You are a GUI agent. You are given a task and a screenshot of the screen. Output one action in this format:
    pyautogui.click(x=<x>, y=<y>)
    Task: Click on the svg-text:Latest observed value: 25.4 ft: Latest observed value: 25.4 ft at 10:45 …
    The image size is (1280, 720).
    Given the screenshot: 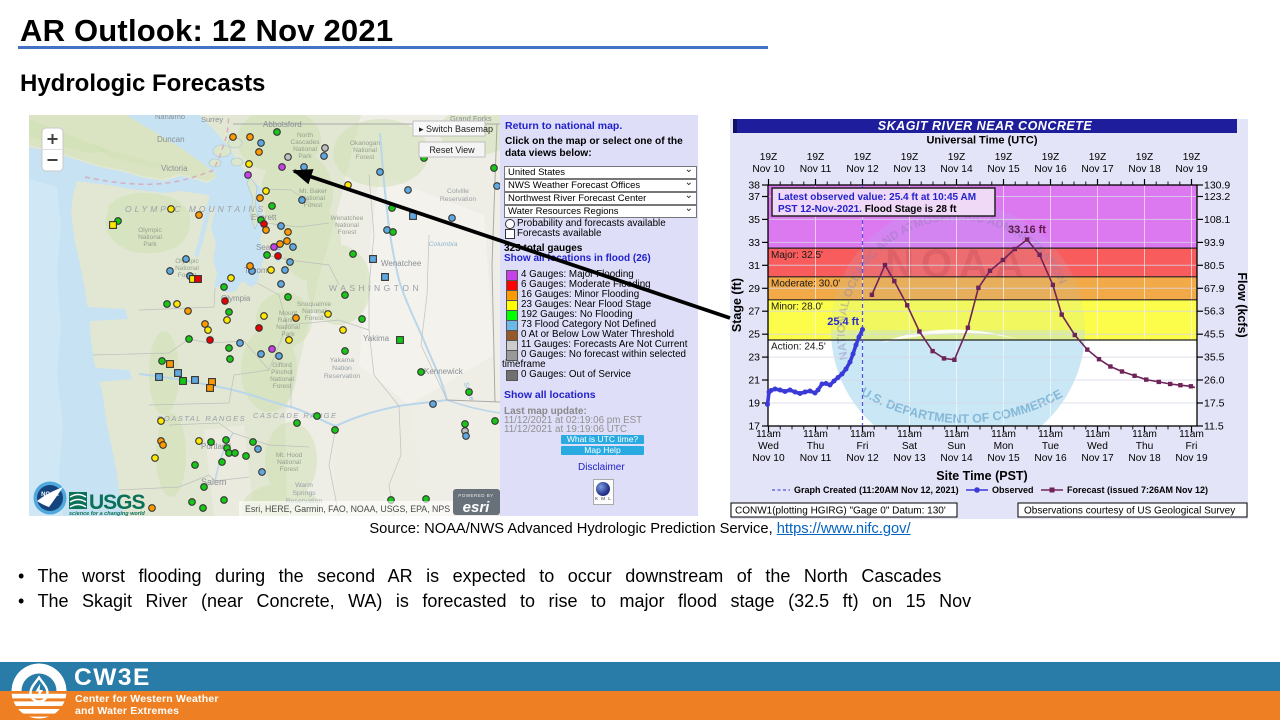 What is the action you would take?
    pyautogui.click(x=877, y=197)
    